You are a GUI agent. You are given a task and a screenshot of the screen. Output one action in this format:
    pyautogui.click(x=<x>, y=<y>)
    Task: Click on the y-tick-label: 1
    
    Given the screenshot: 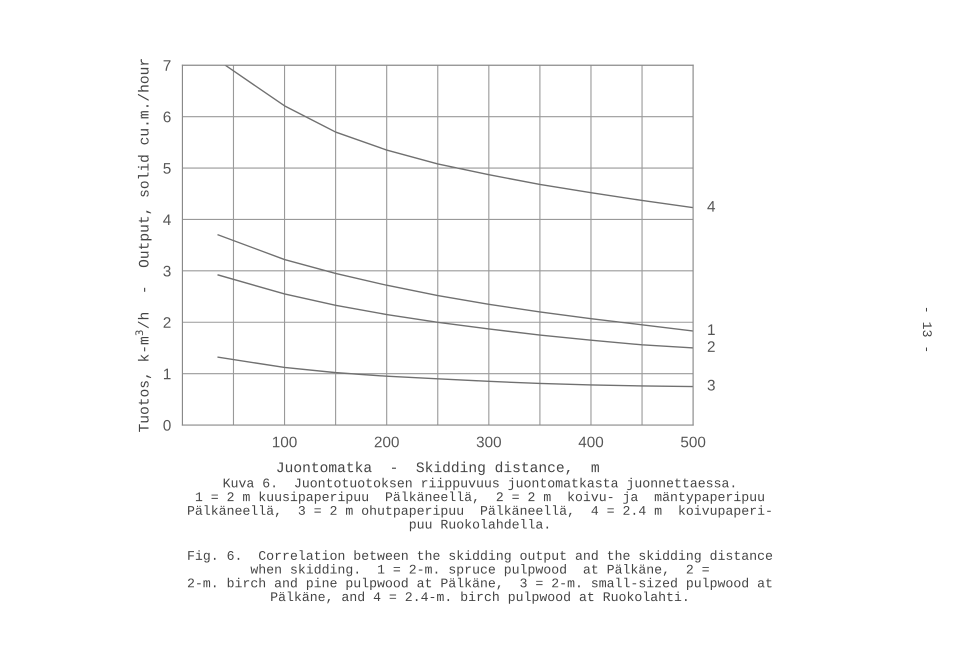 What is the action you would take?
    pyautogui.click(x=167, y=374)
    